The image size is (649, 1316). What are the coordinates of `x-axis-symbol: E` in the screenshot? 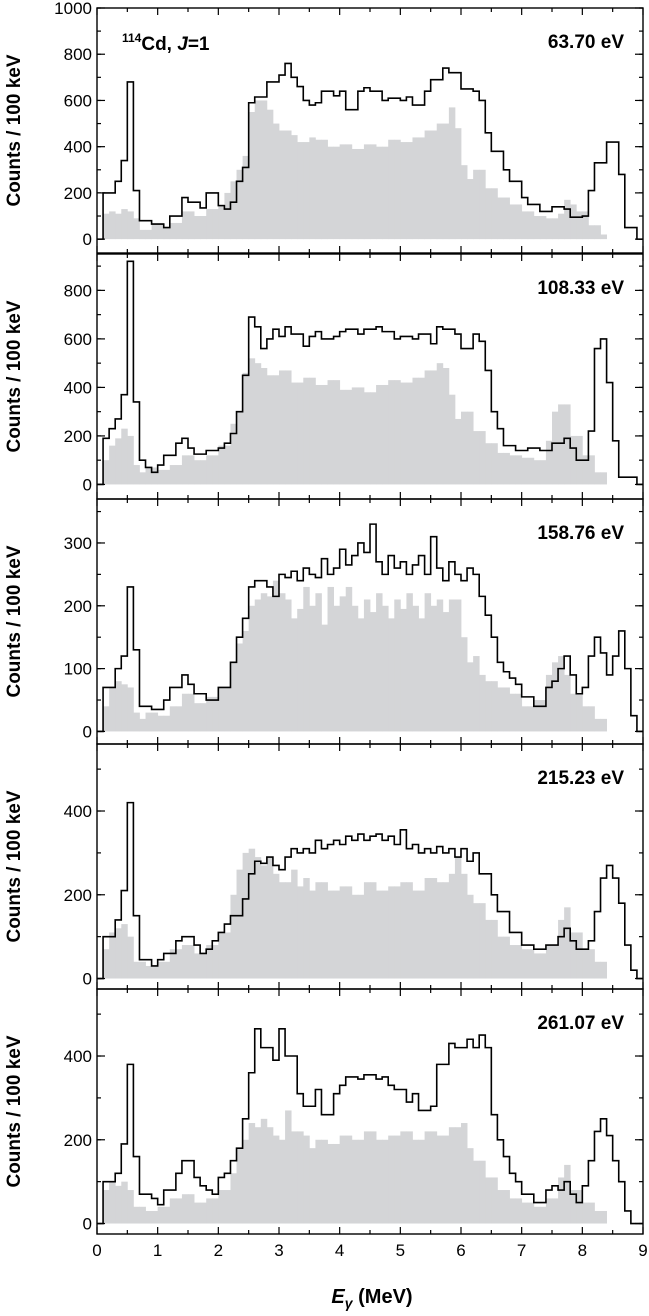 It's located at (338, 1297).